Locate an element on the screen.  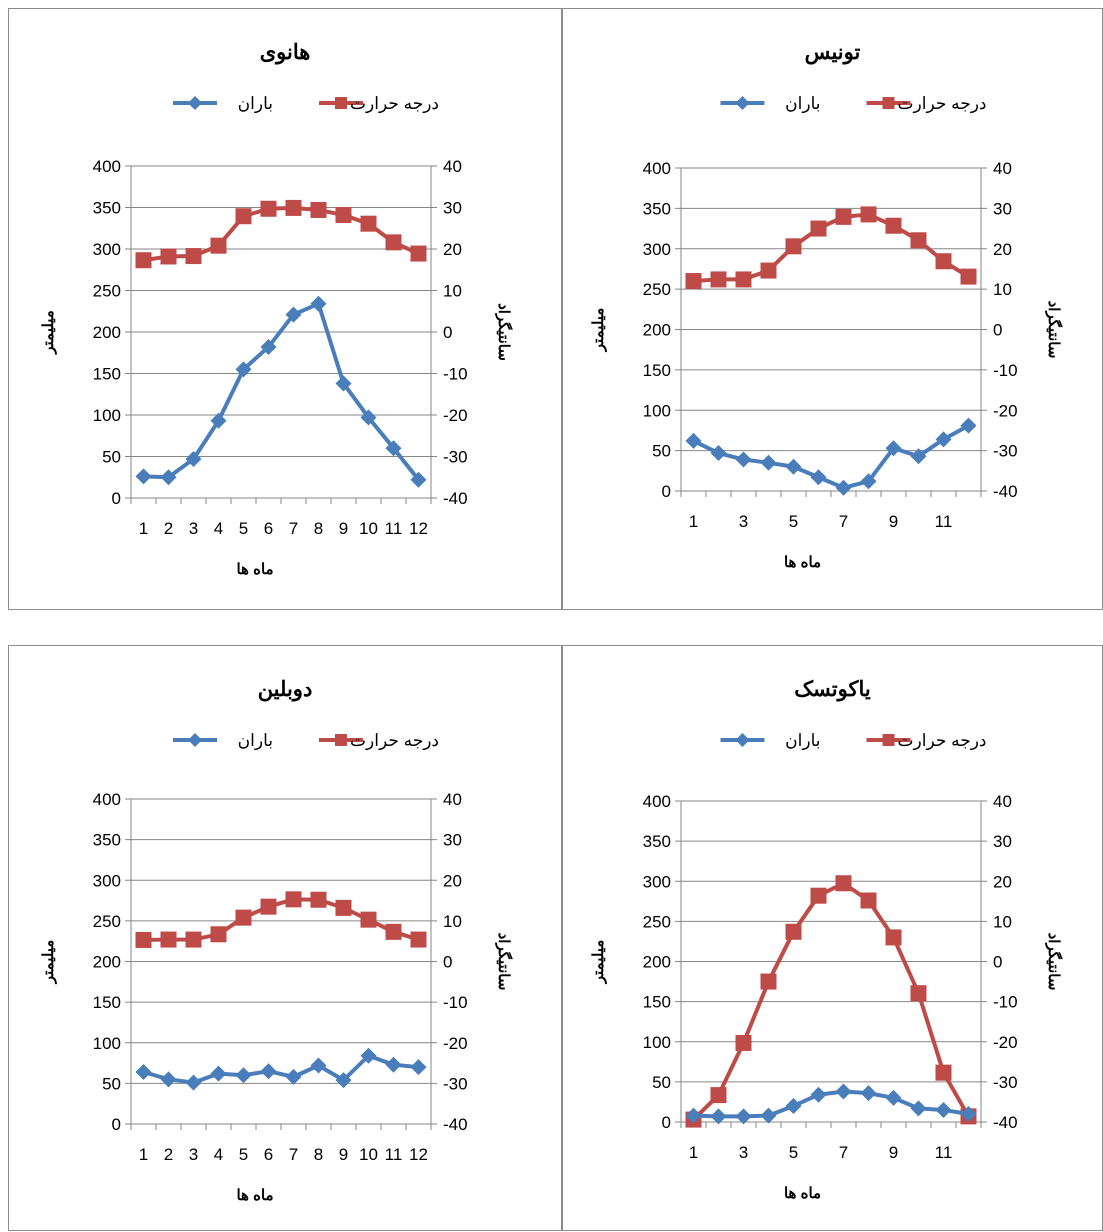
x-tick-label: 10 is located at coordinates (368, 1154).